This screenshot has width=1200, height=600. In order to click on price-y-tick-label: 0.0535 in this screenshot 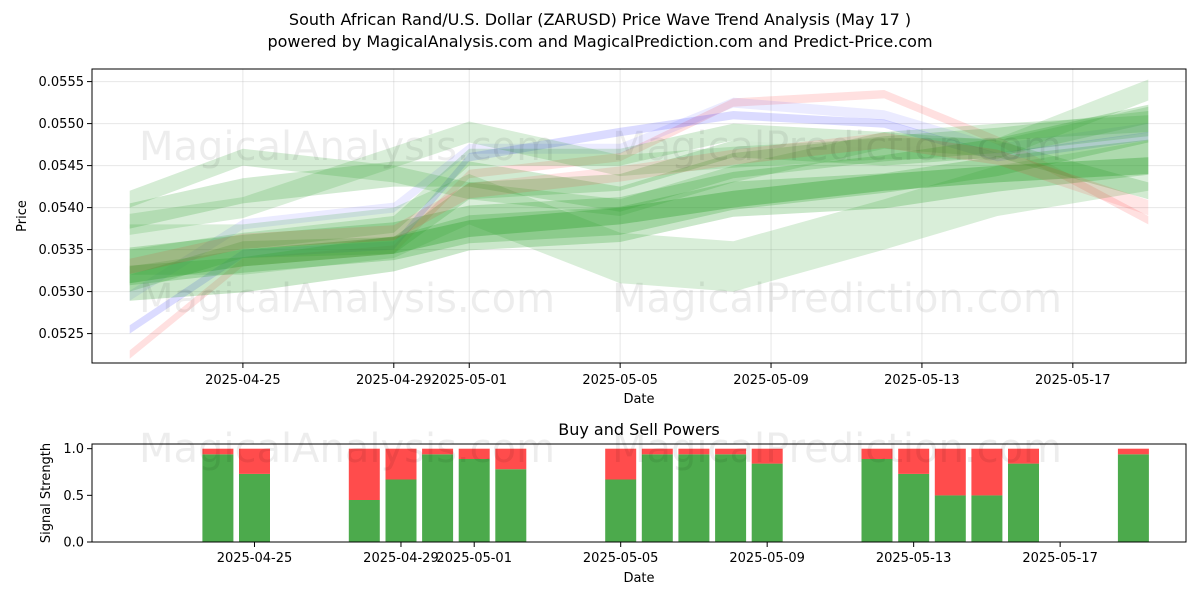, I will do `click(62, 250)`.